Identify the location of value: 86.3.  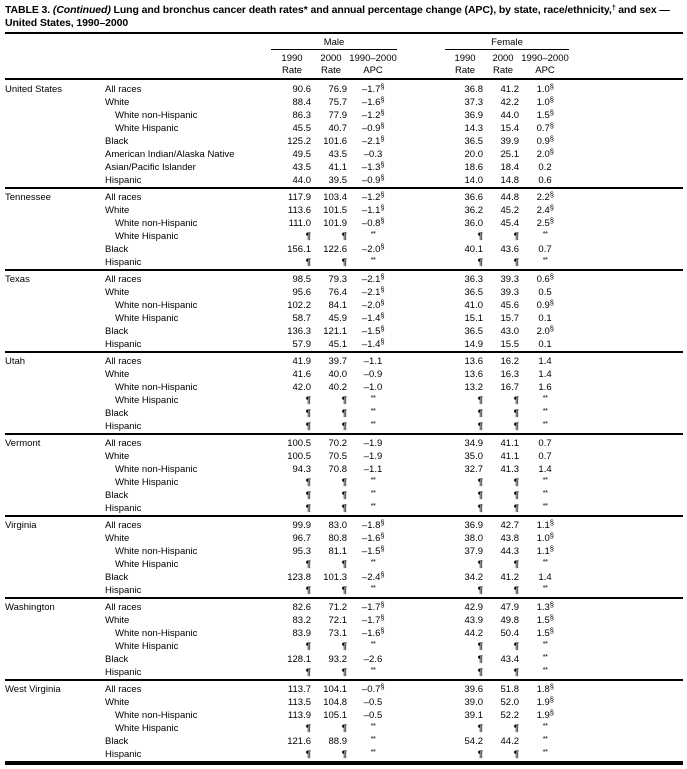
(302, 115).